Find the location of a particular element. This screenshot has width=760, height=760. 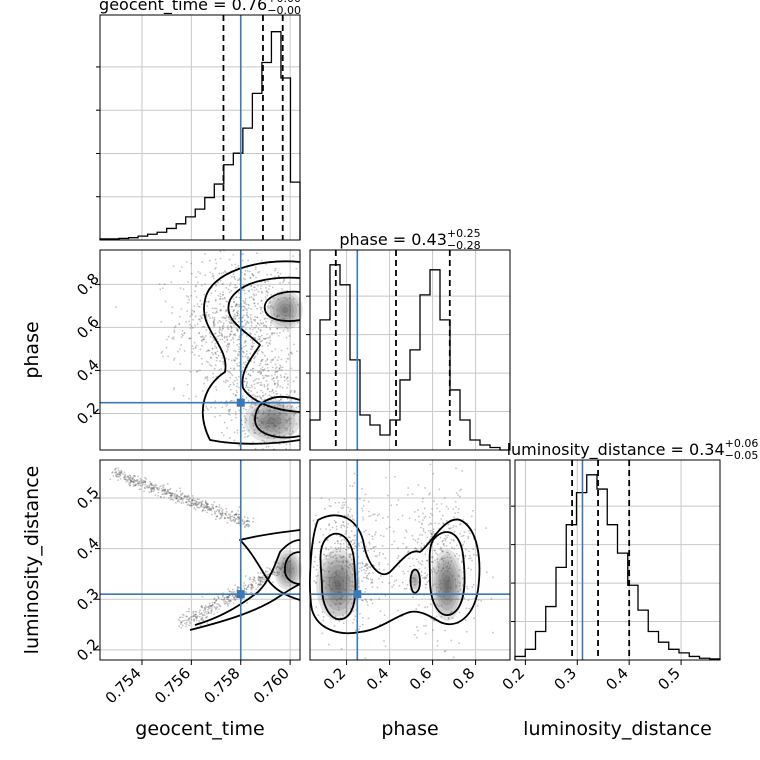

panel-frame is located at coordinates (200, 127).